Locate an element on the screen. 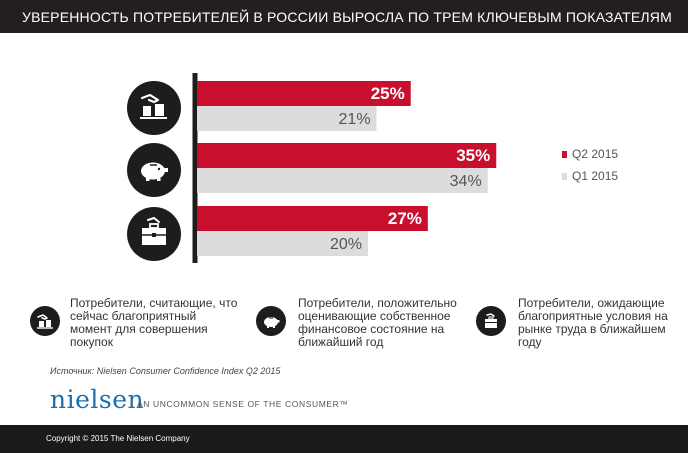 Image resolution: width=688 pixels, height=453 pixels. description-line: сейчас благоприятный is located at coordinates (133, 316).